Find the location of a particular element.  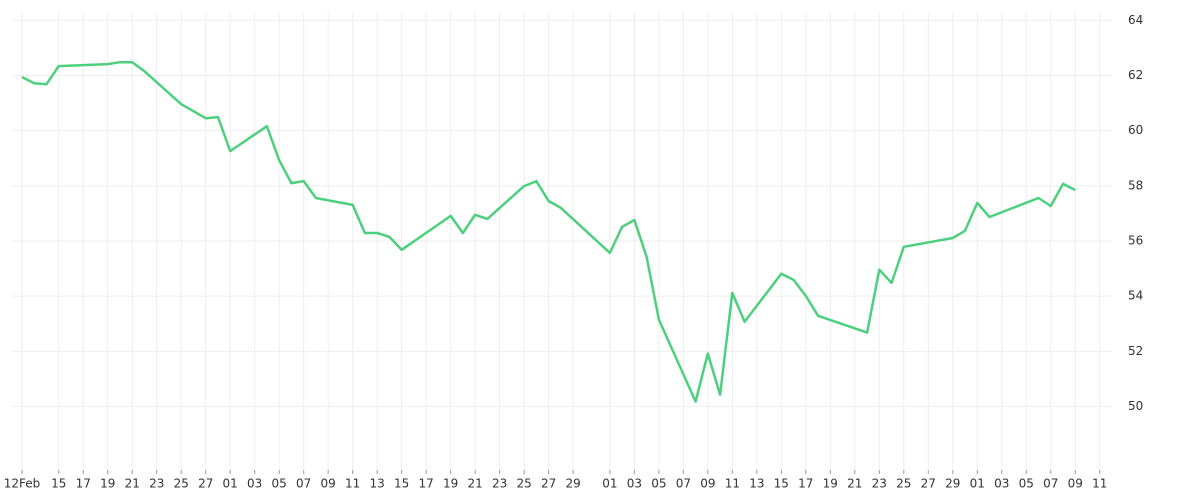

y-tick-label: 54 is located at coordinates (1135, 296).